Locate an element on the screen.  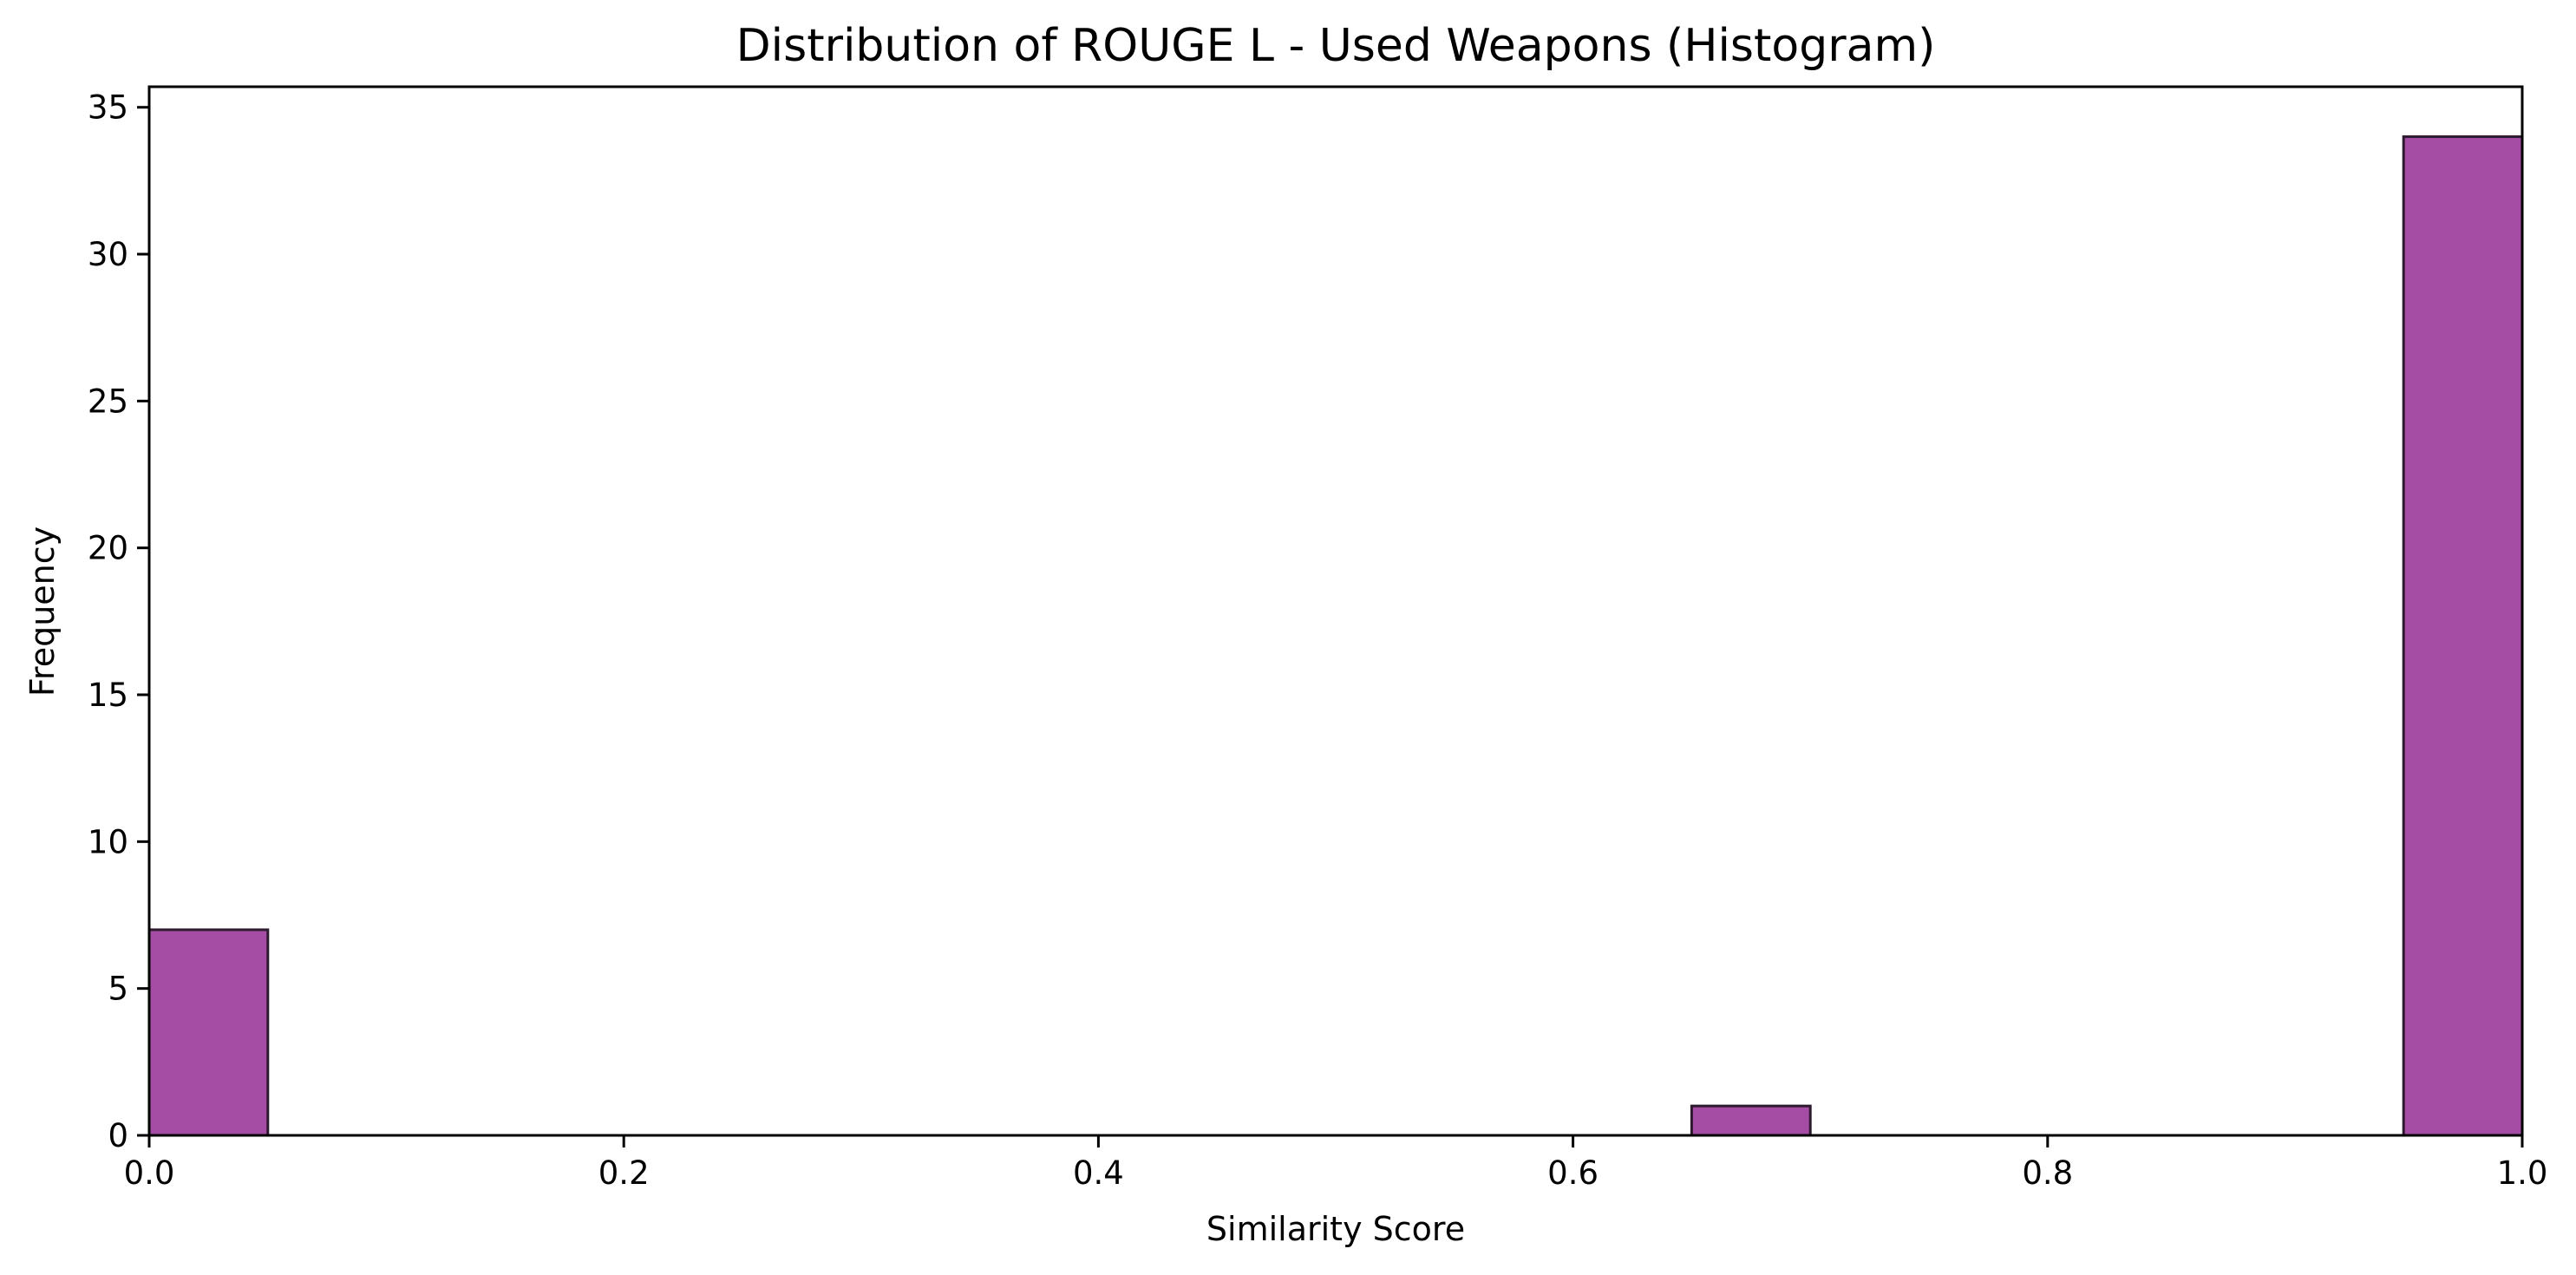
y-axis-label: Frequency is located at coordinates (42, 611).